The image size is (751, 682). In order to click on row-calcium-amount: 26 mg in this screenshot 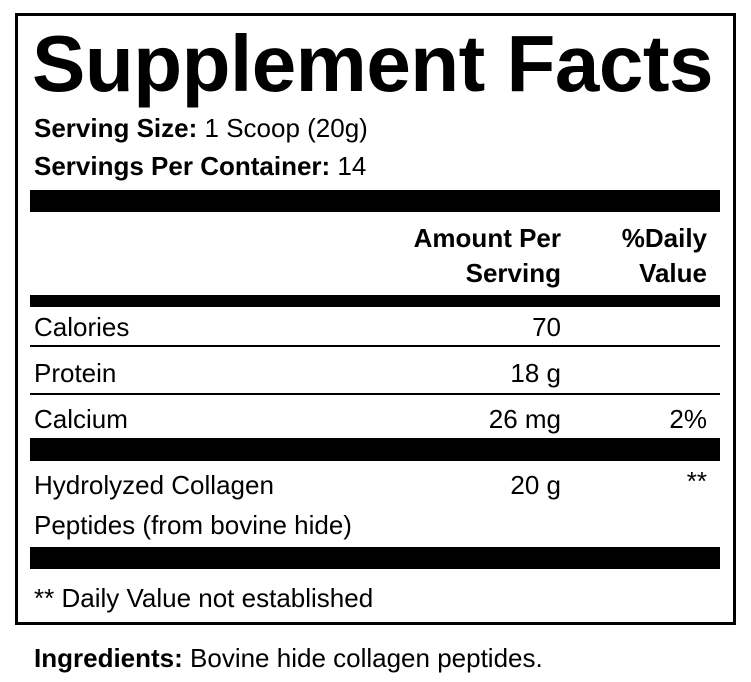, I will do `click(524, 419)`.